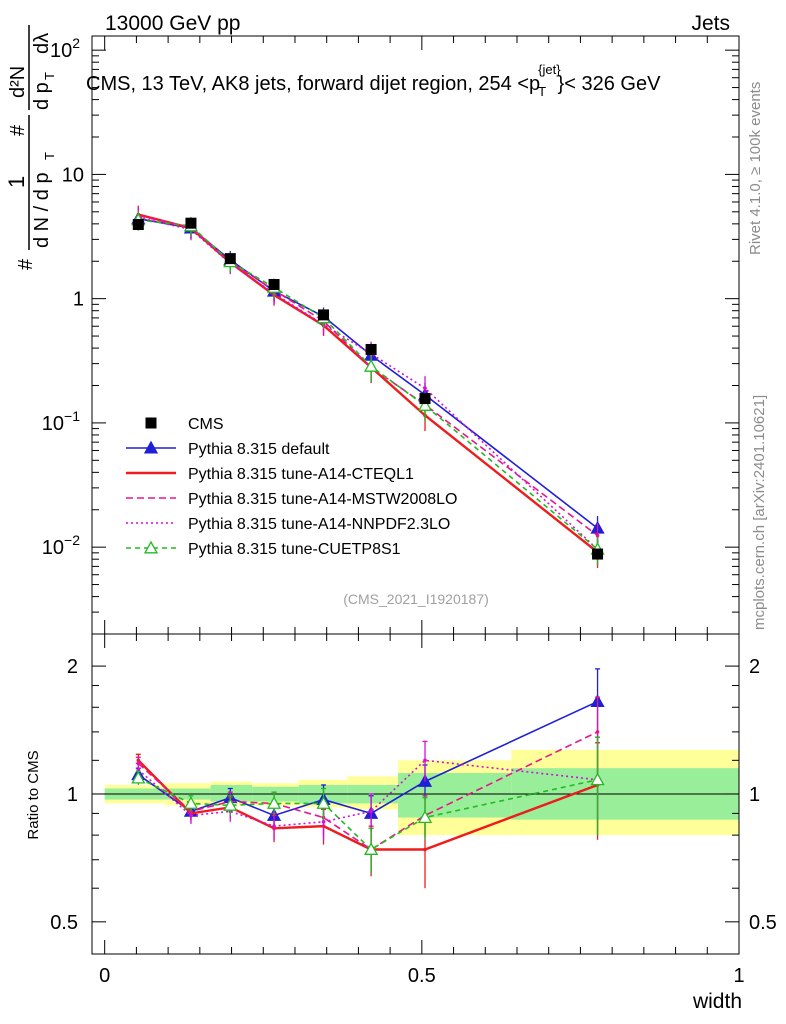 Image resolution: width=786 pixels, height=1024 pixels. Describe the element at coordinates (534, 84) in the screenshot. I see `title-p: p` at that location.